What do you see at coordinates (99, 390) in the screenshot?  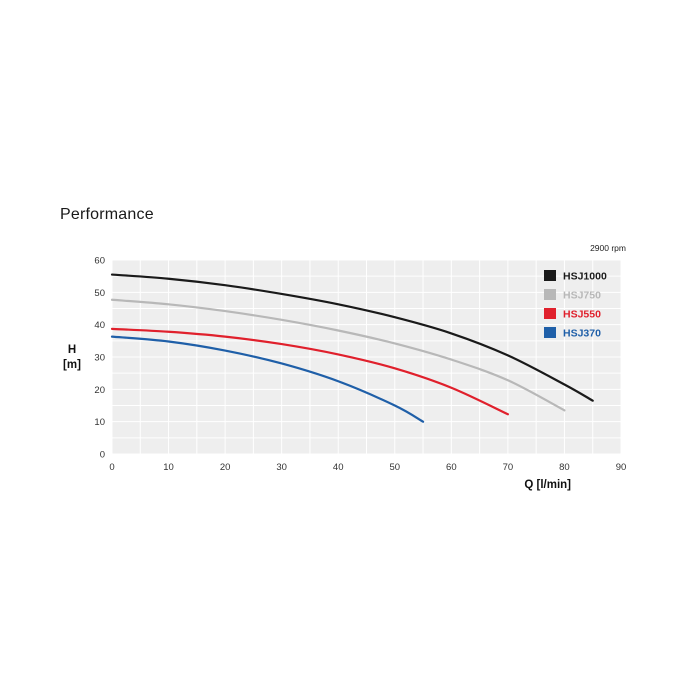 I see `y-tick-label: 20` at bounding box center [99, 390].